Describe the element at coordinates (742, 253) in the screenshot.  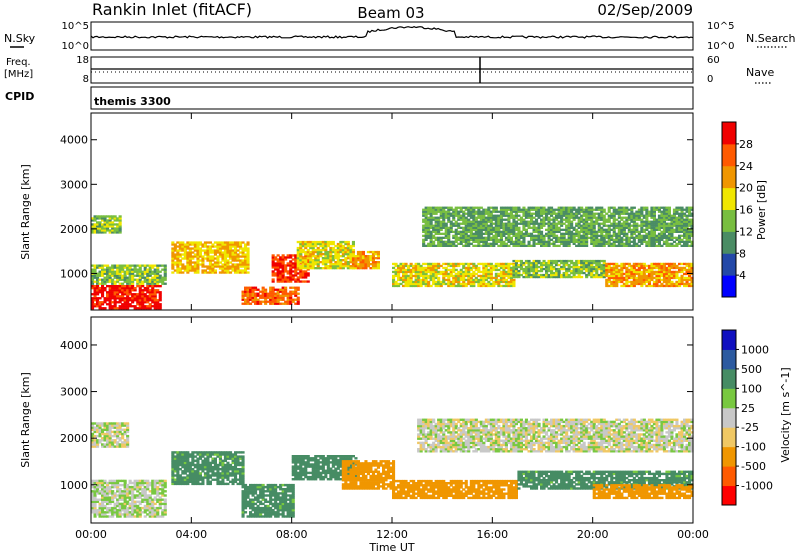
I see `power-colorbar-tick-label: 8` at that location.